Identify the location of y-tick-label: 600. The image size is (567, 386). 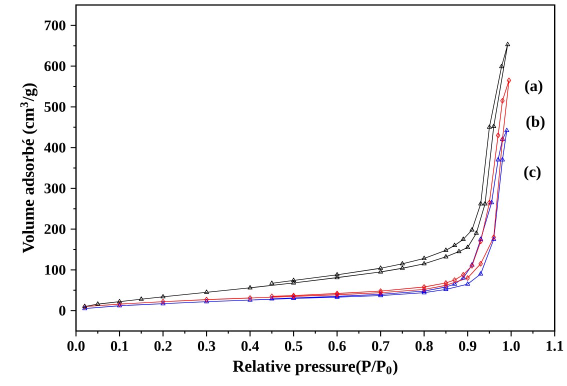
(55, 66).